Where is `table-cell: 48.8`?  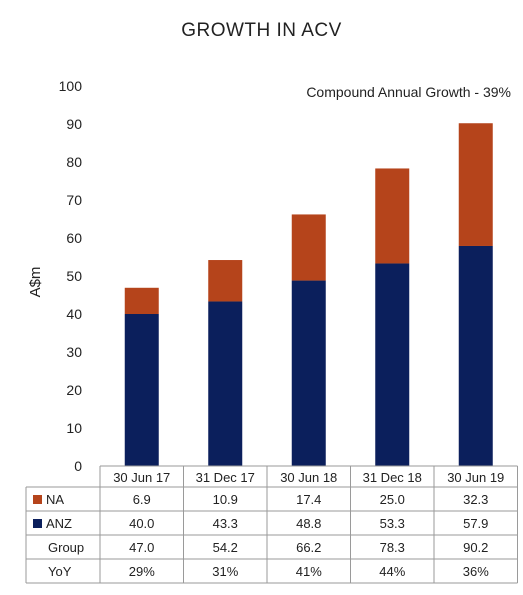
table-cell: 48.8 is located at coordinates (308, 523).